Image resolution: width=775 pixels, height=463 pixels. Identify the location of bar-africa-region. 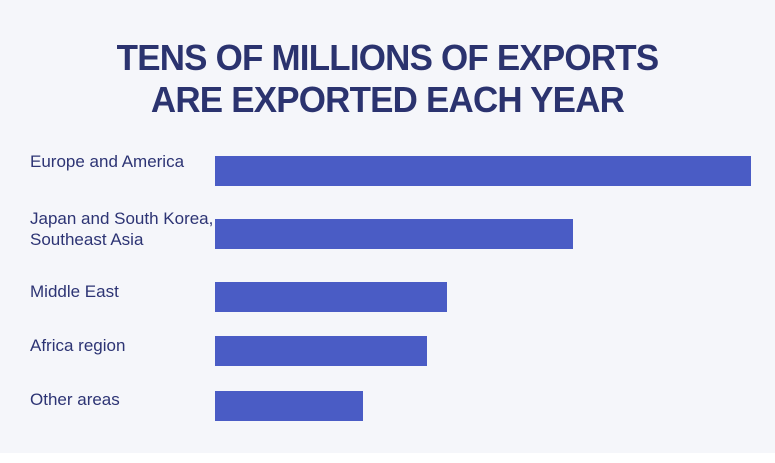
(321, 351).